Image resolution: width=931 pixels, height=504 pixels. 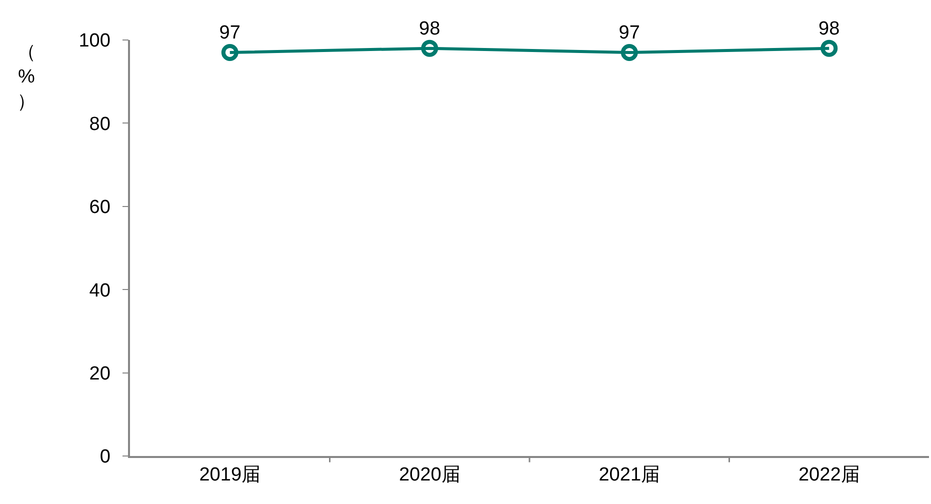 What do you see at coordinates (105, 457) in the screenshot?
I see `y-tick-label: 0` at bounding box center [105, 457].